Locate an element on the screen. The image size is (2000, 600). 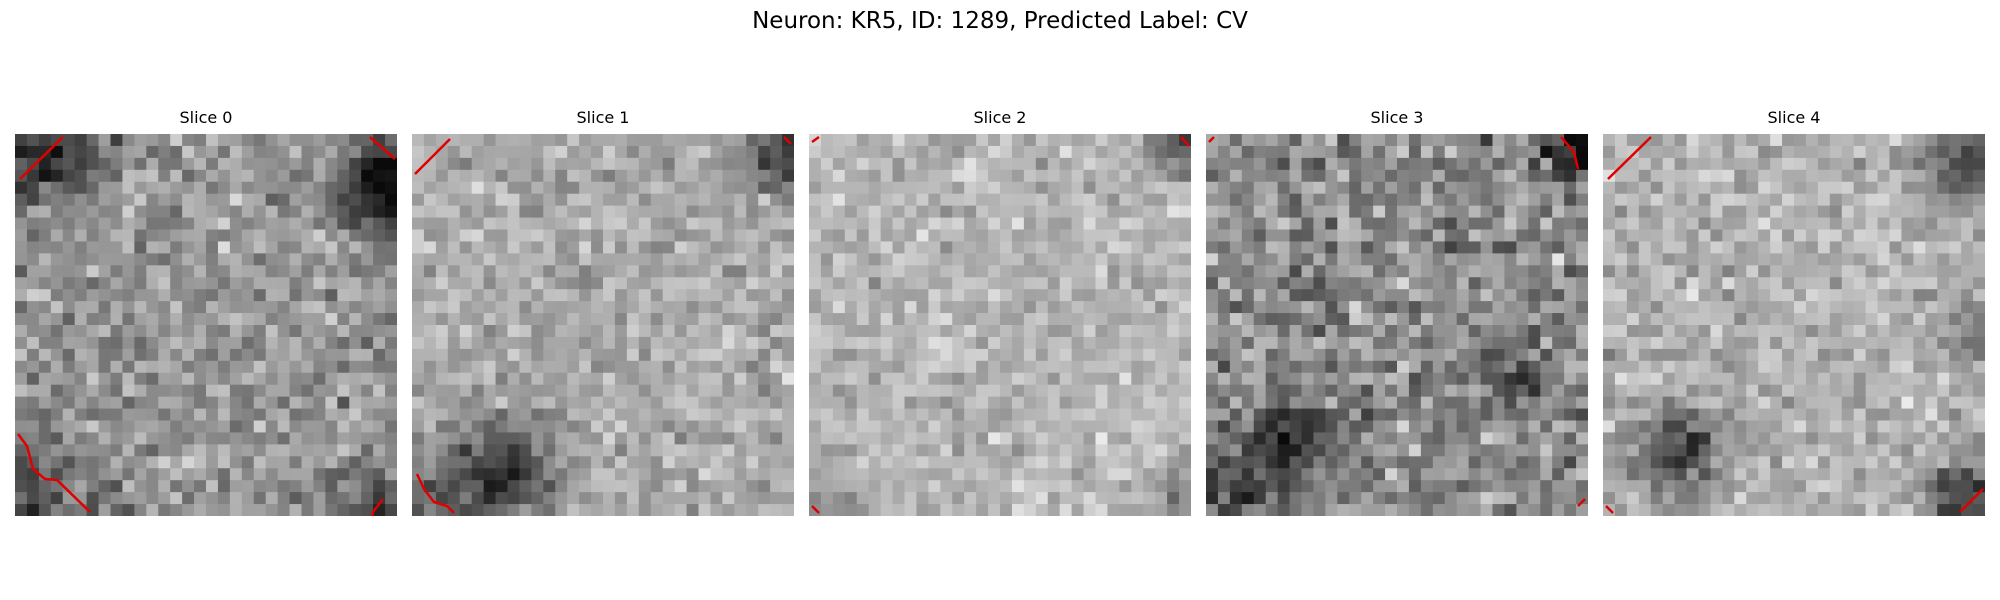
slice-title: Slice 1 is located at coordinates (603, 117).